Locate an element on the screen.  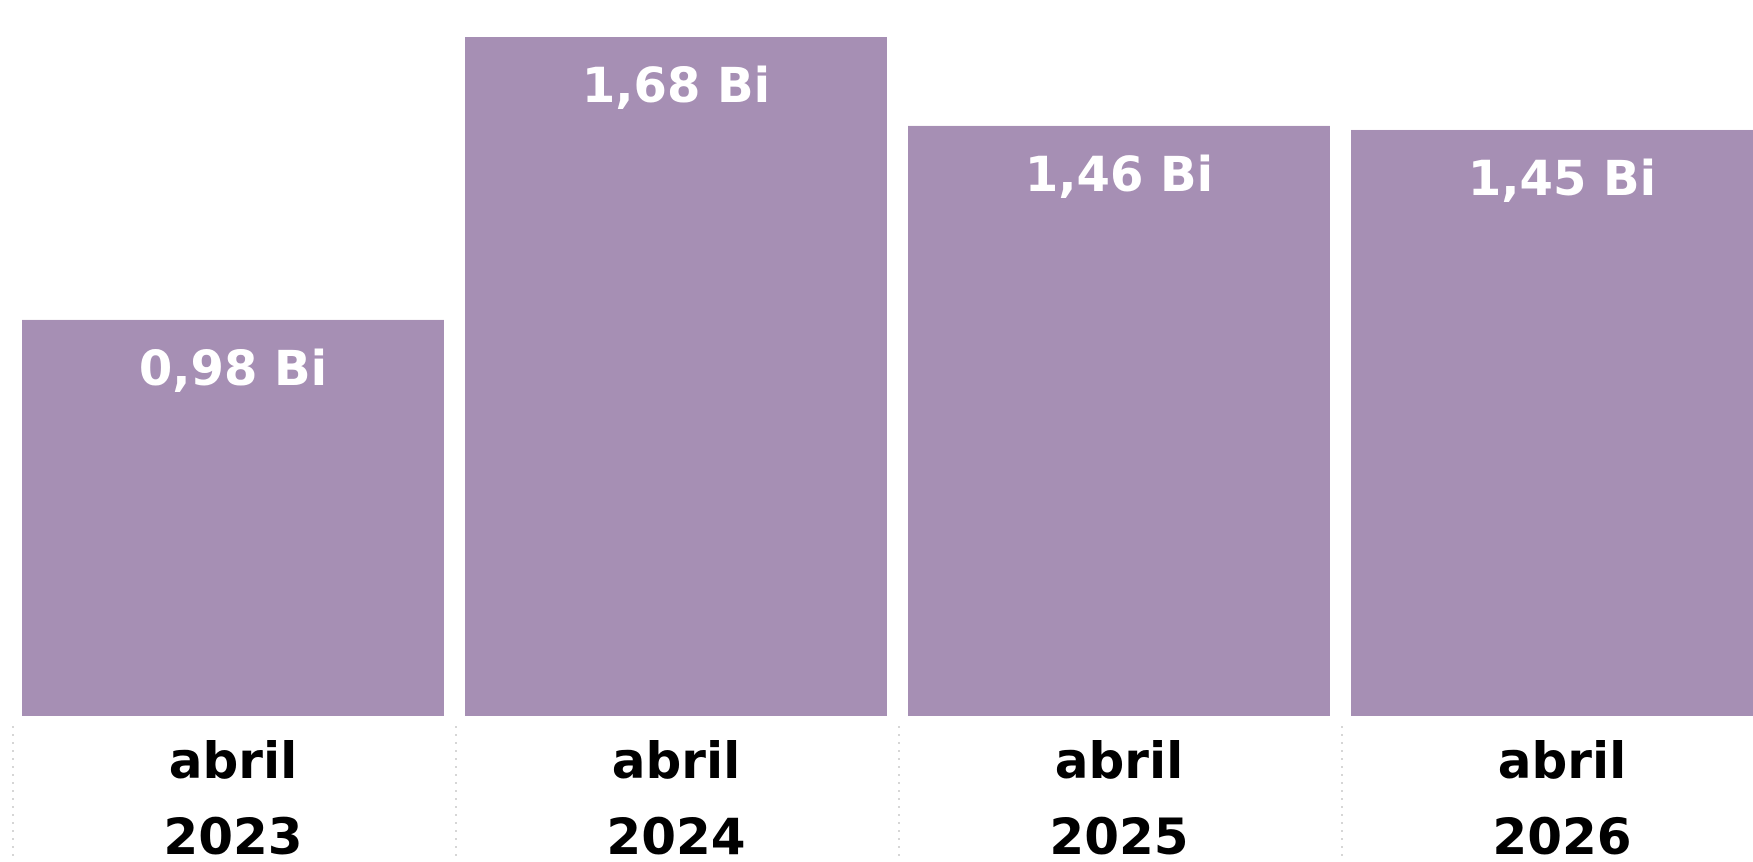
category-label-year: 2024 is located at coordinates (675, 835).